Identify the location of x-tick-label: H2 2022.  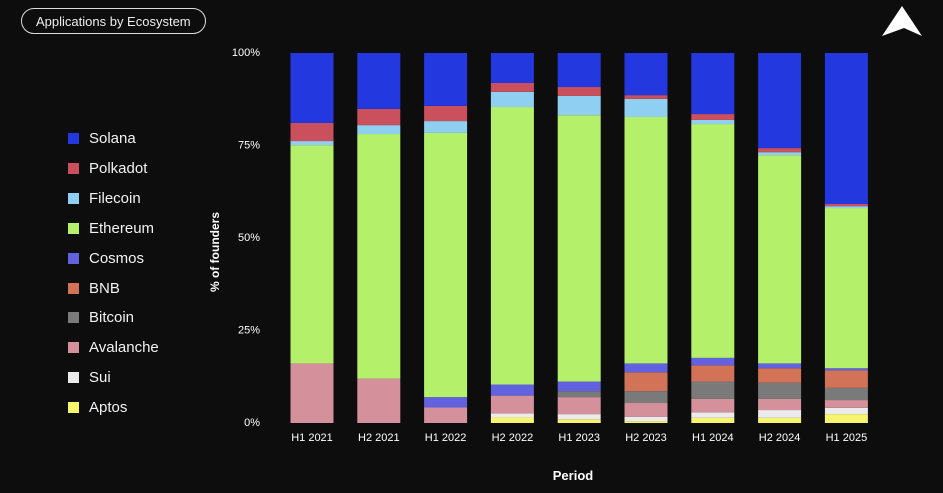
(513, 438).